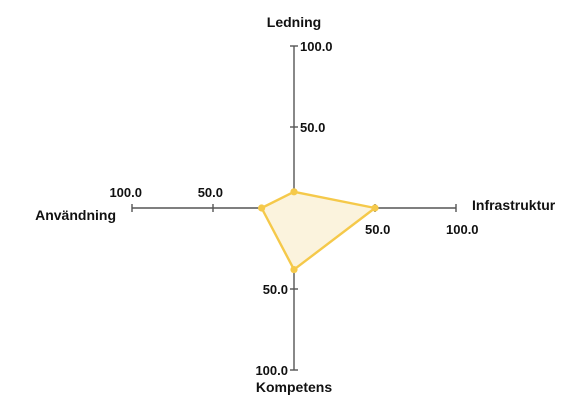 The width and height of the screenshot is (582, 403). Describe the element at coordinates (271, 370) in the screenshot. I see `tick-label-kompetens-1: 100.0` at that location.